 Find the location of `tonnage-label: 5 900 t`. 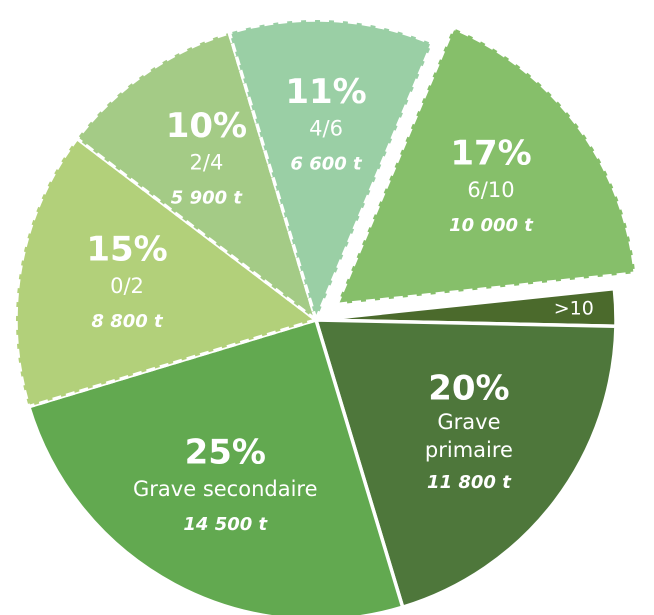

tonnage-label: 5 900 t is located at coordinates (207, 197).